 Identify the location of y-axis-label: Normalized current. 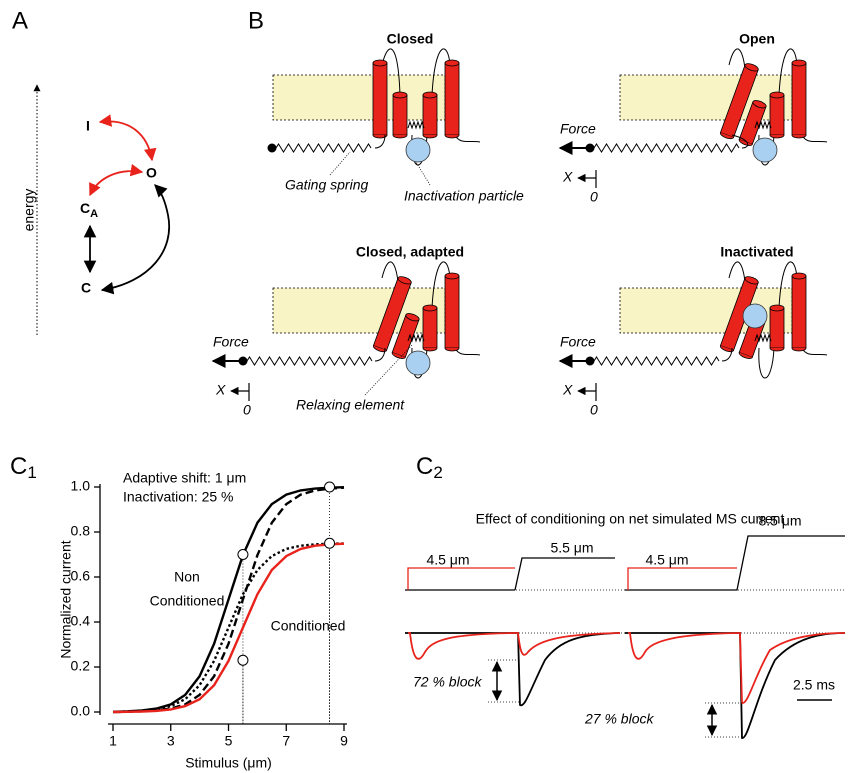
(66, 599).